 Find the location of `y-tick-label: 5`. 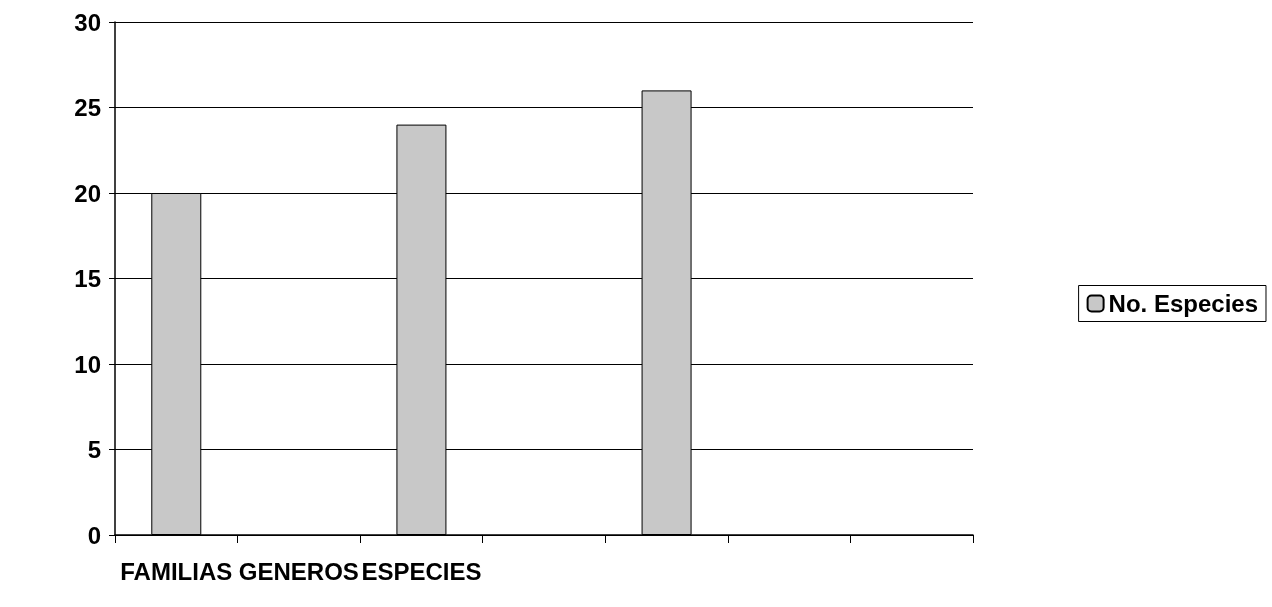

y-tick-label: 5 is located at coordinates (94, 449).